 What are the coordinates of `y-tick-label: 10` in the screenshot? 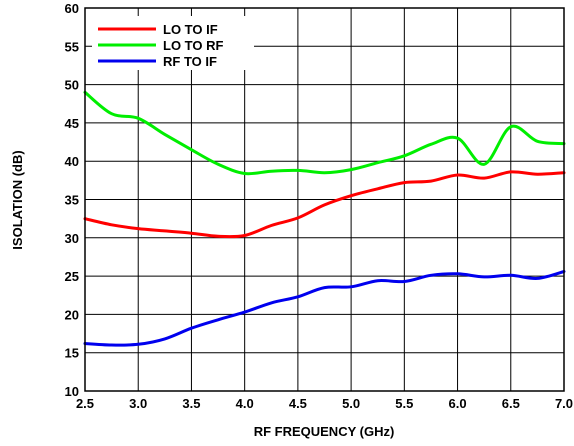 It's located at (72, 391).